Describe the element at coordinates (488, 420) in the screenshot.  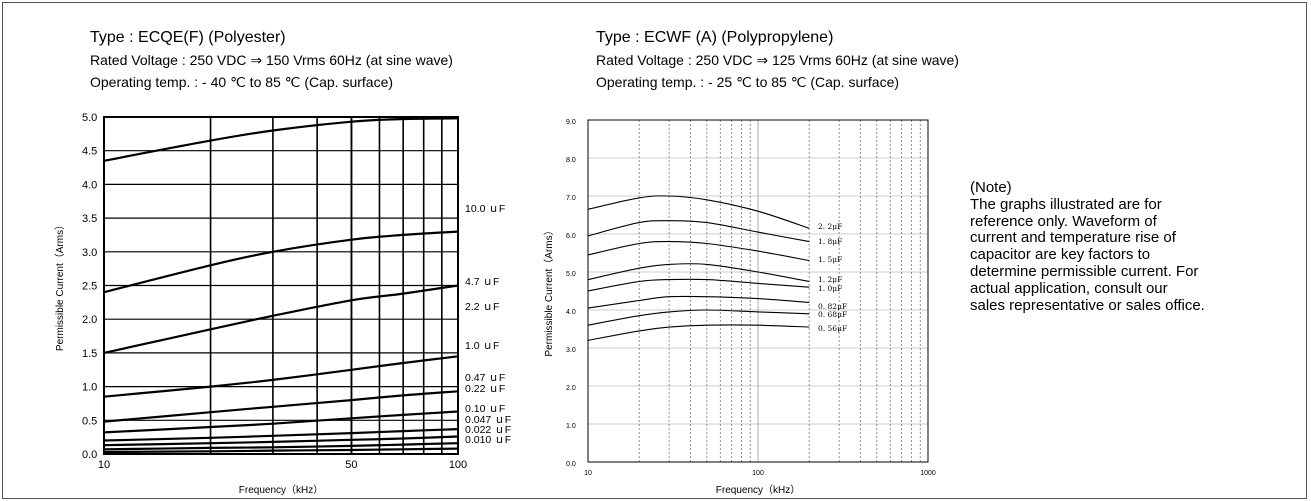
I see `series-label: 0.047 ｕF` at that location.